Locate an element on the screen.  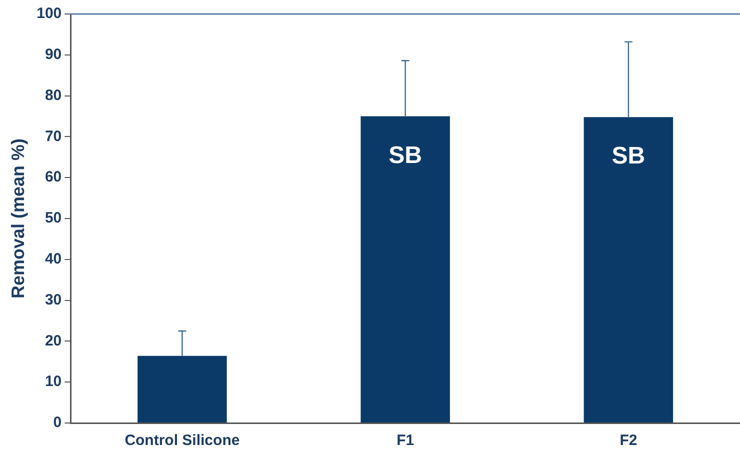
y-tick-label: 20 is located at coordinates (53, 341).